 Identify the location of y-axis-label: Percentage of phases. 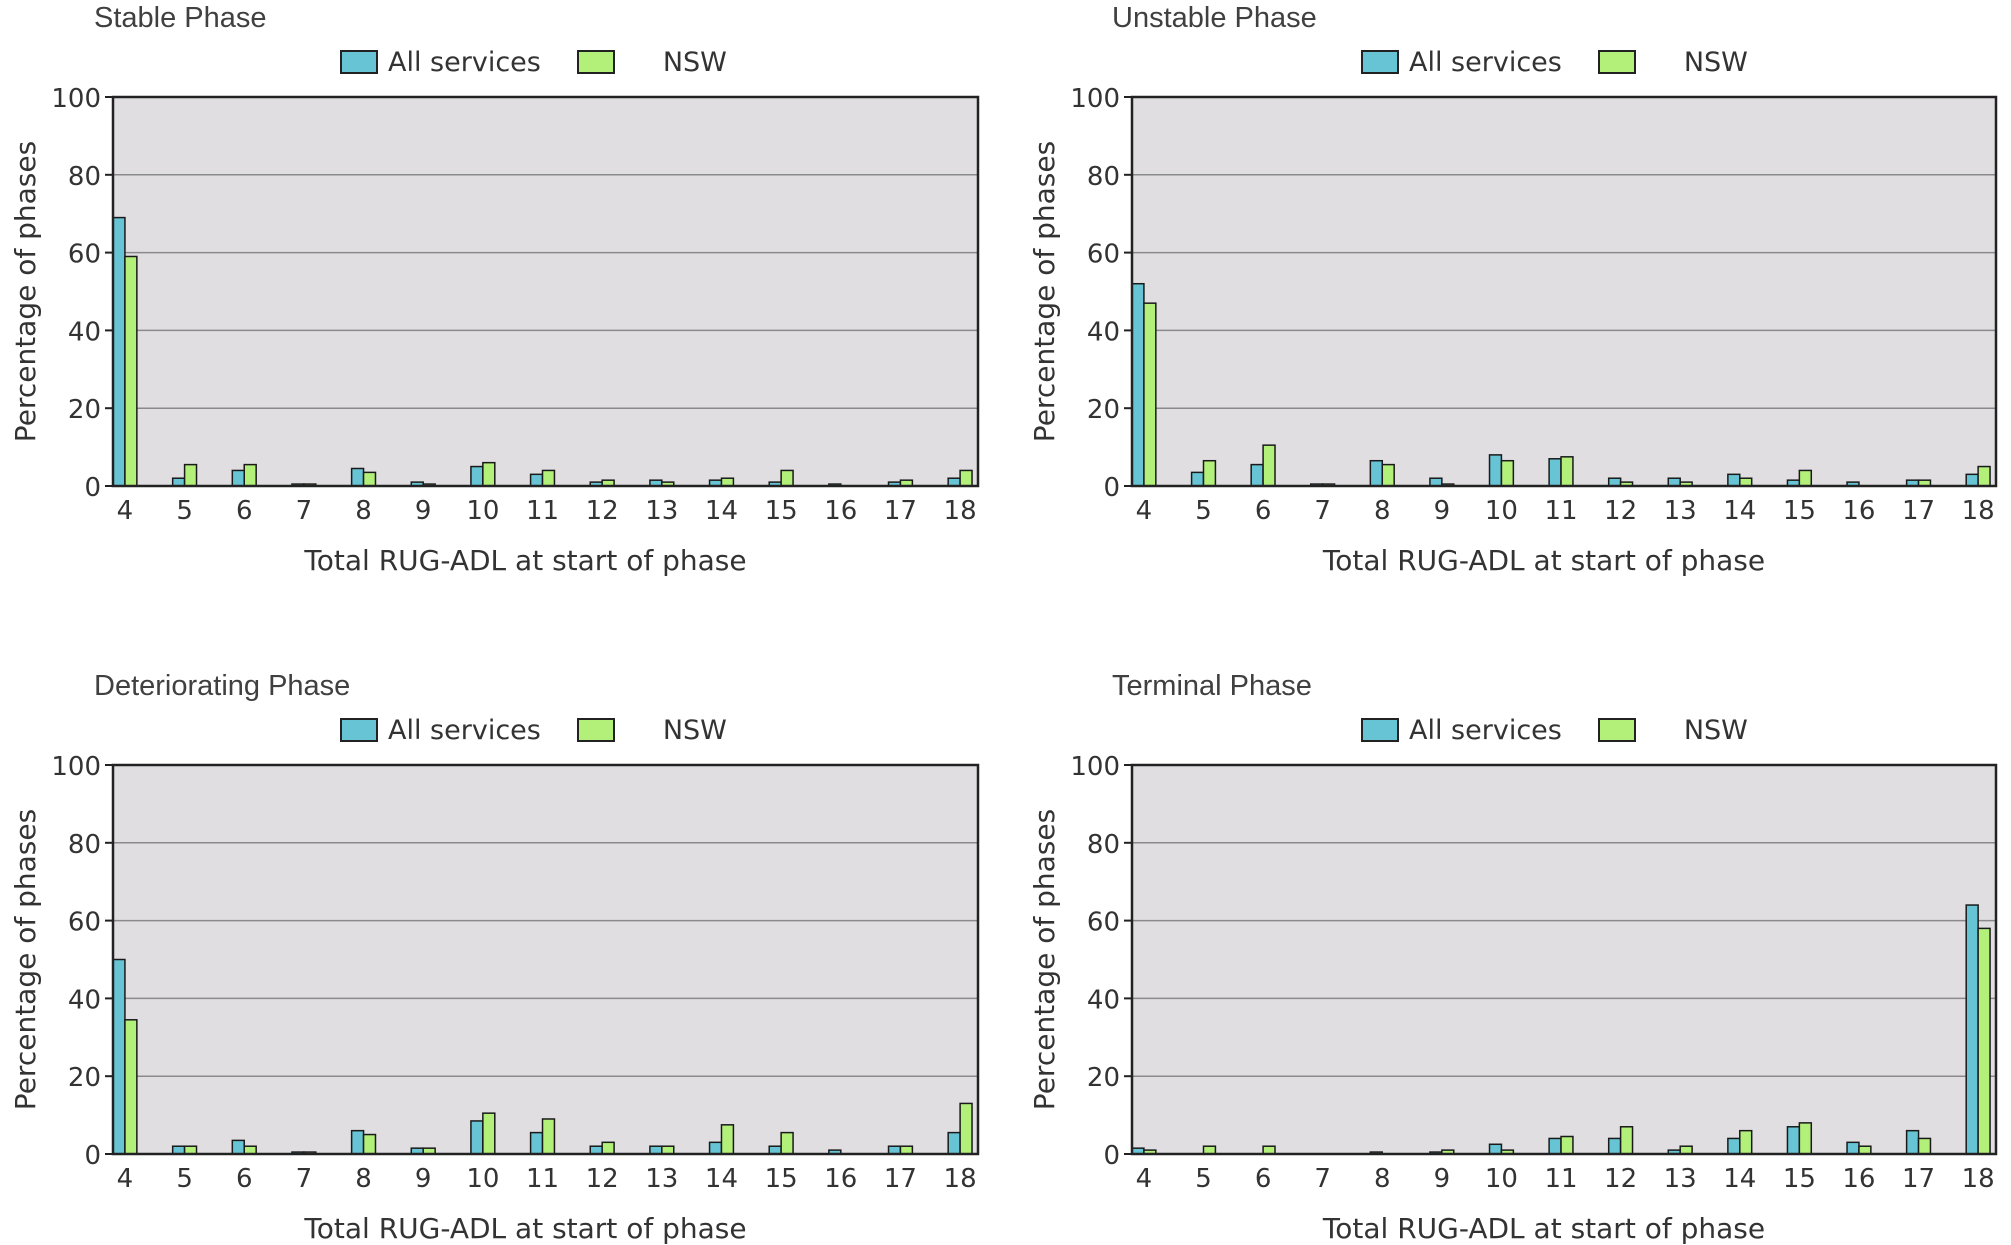
(25, 959).